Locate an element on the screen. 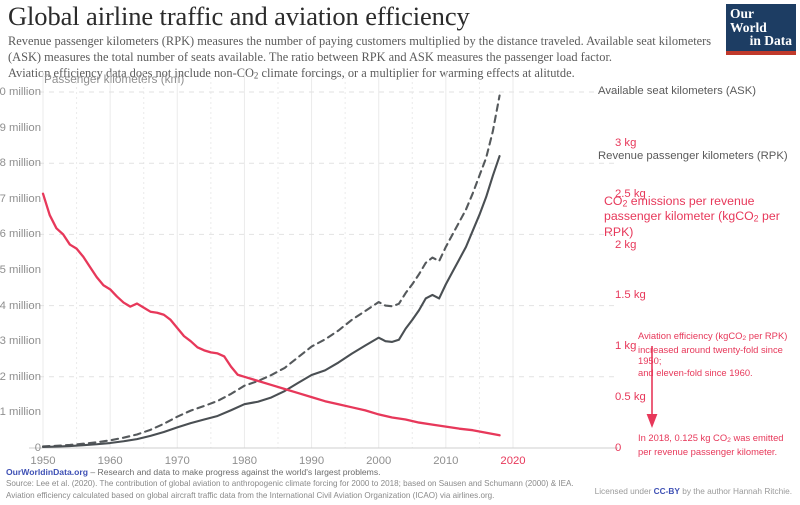 Image resolution: width=800 pixels, height=505 pixels. y-tick-left-0: 0 is located at coordinates (37, 448).